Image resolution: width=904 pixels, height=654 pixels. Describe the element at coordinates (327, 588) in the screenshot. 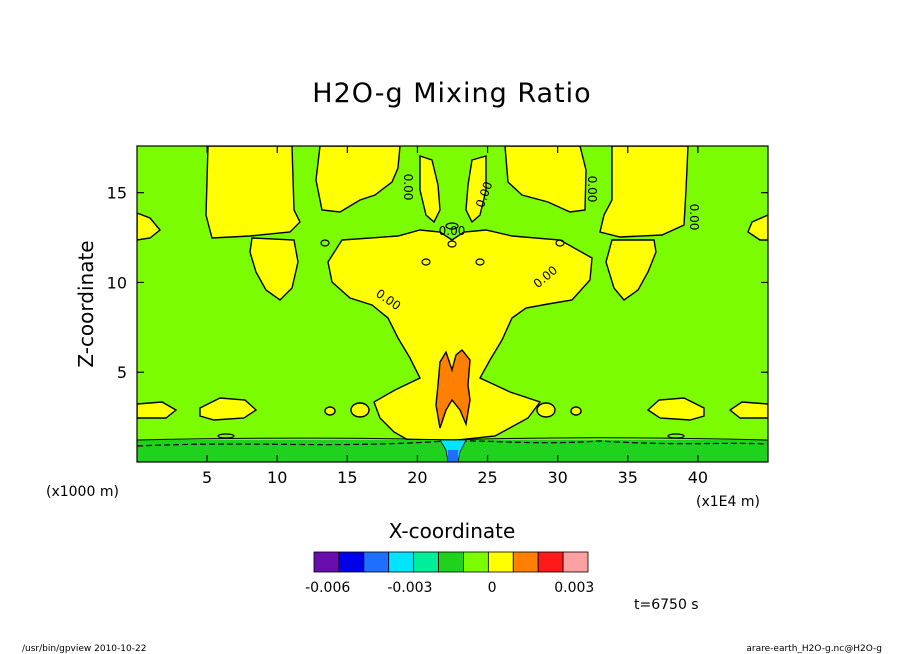

I see `colorbar-tick-label: -0.006` at that location.